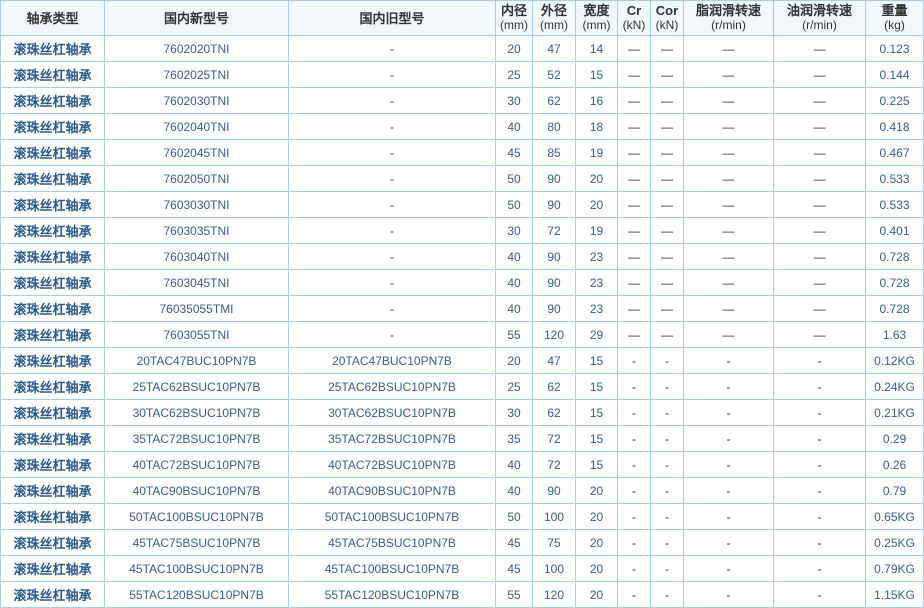  Describe the element at coordinates (196, 256) in the screenshot. I see `cell-new-model: 7603040TNI` at that location.